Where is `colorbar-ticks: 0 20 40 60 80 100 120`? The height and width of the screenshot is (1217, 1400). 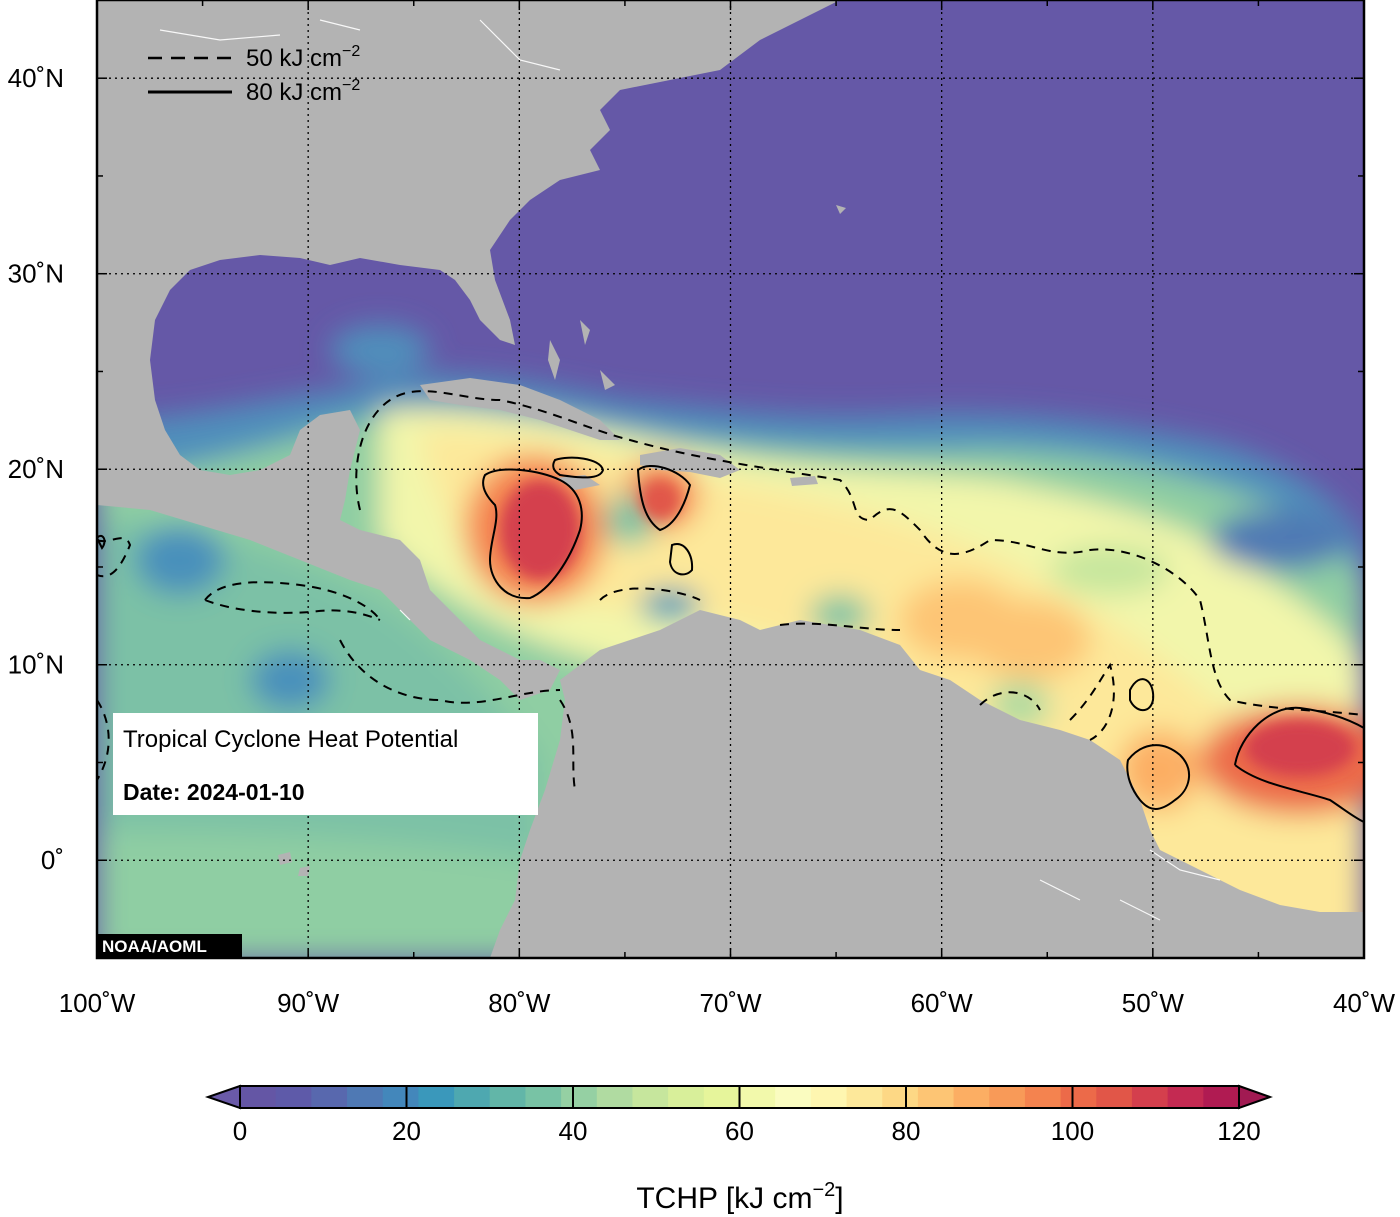 colorbar-ticks: 0 20 40 60 80 100 120 is located at coordinates (747, 1116).